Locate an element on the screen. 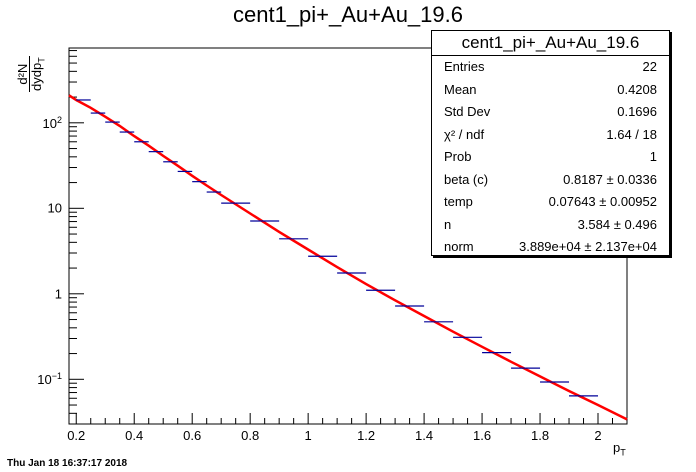  stats-row: temp 0.07643 ± 0.00952 is located at coordinates (550, 202).